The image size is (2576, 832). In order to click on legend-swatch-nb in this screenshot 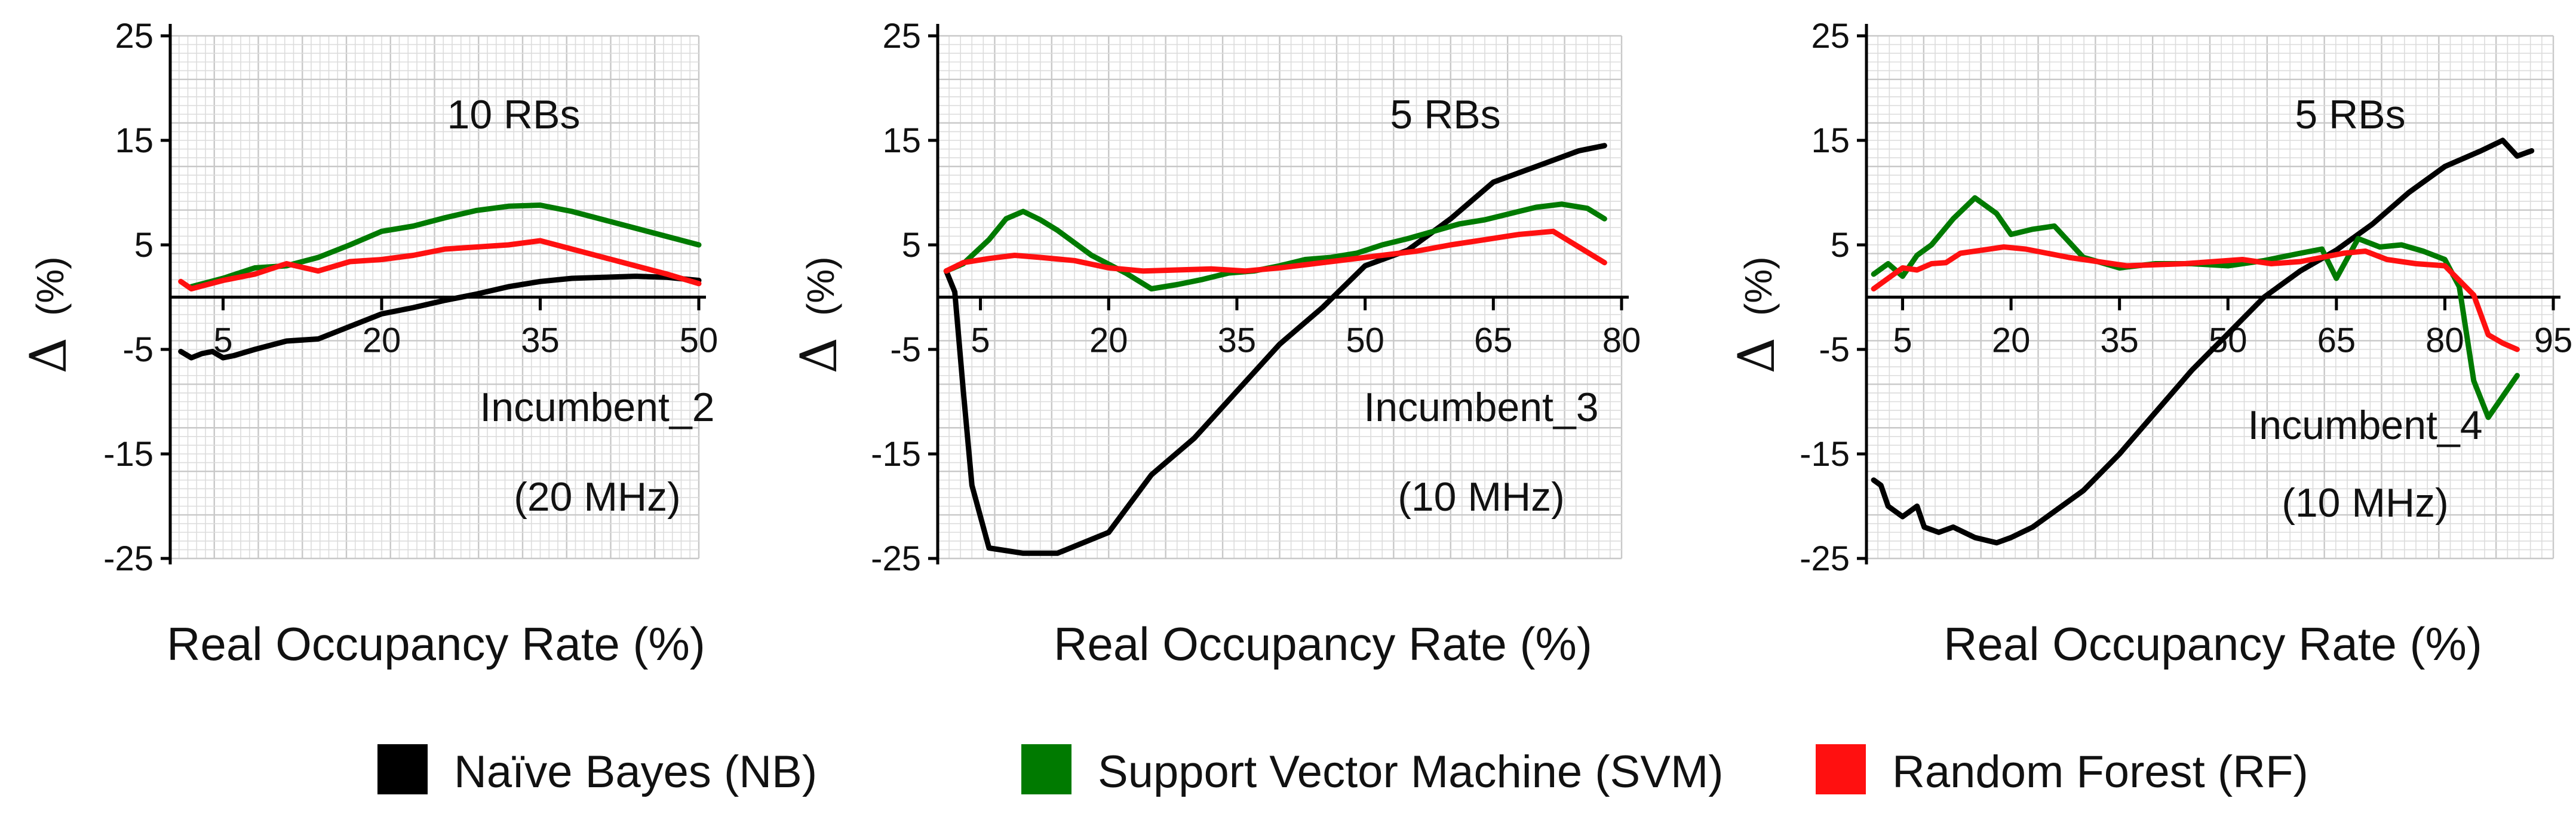, I will do `click(402, 769)`.